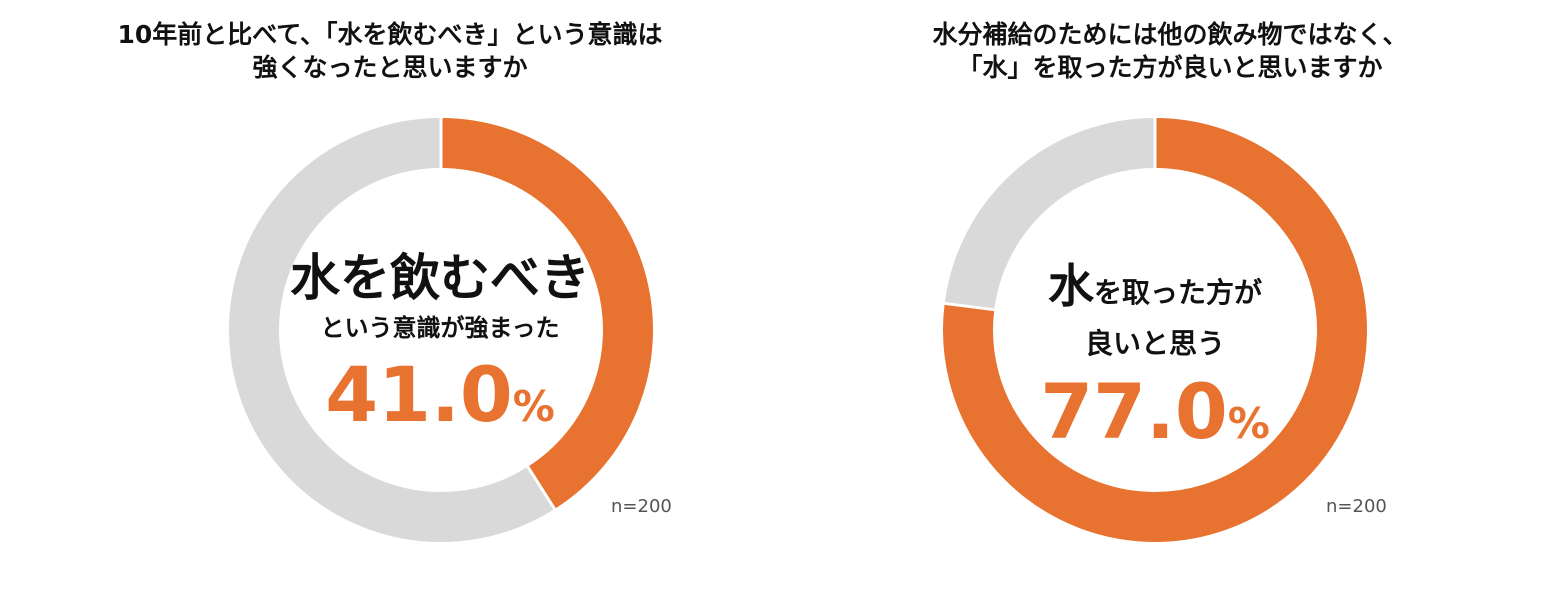 This screenshot has width=1560, height=608. Describe the element at coordinates (1177, 292) in the screenshot. I see `center-main-small: を取った方が` at that location.